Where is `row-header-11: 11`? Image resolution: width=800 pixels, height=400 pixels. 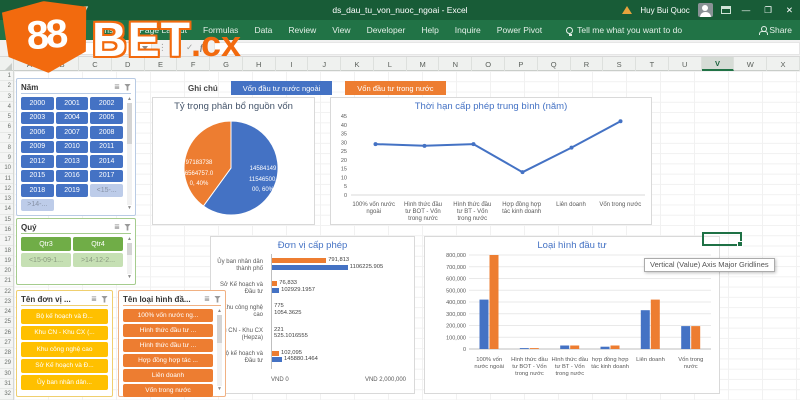 row-header-11: 11 is located at coordinates (6, 179).